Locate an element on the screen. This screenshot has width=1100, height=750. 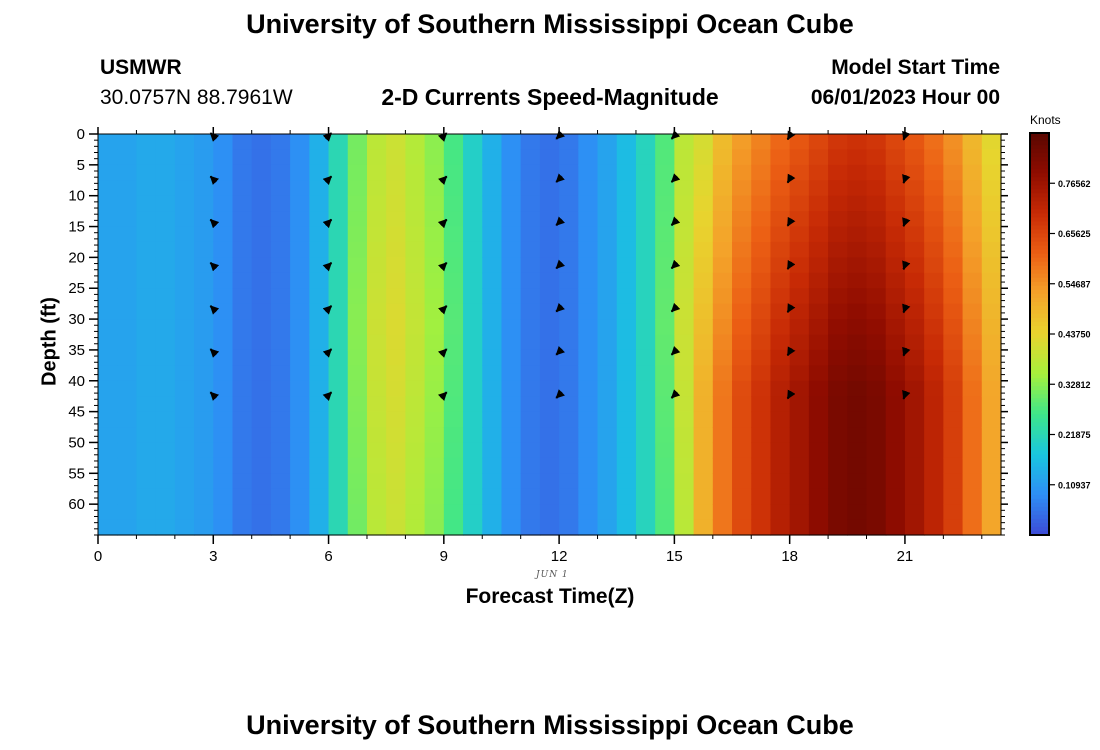
x-tick-label: 18 is located at coordinates (789, 556).